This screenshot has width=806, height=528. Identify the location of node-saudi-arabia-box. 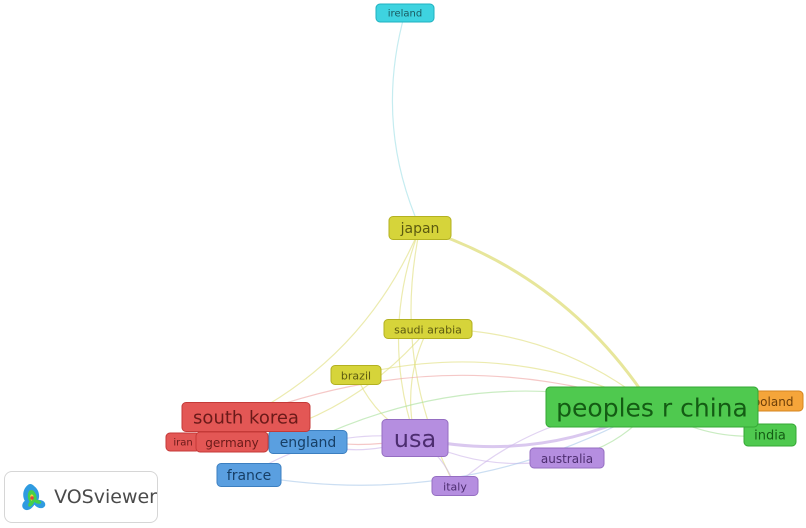
(428, 329).